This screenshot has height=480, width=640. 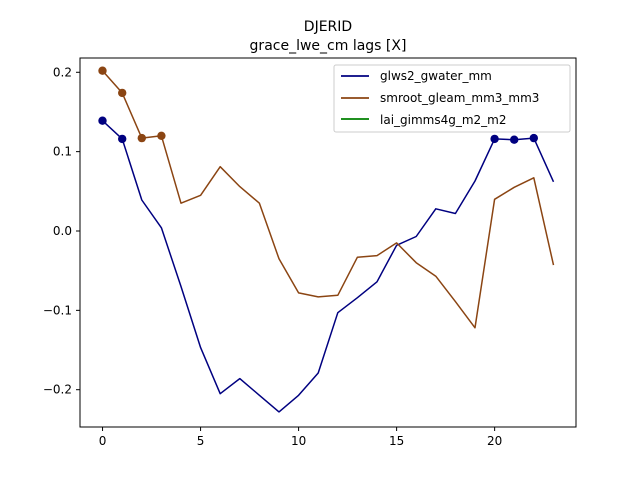 I want to click on x-tick-label: 20, so click(x=494, y=441).